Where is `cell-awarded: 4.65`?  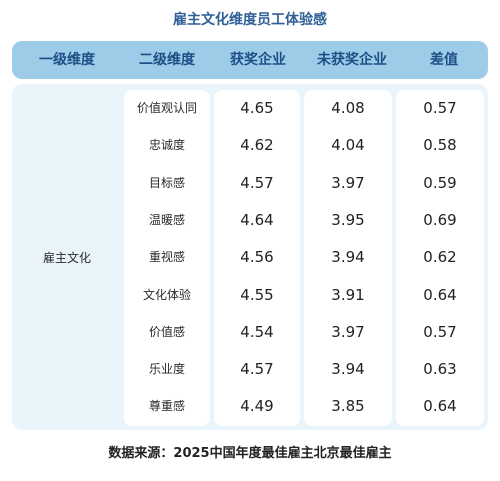 cell-awarded: 4.65 is located at coordinates (257, 108).